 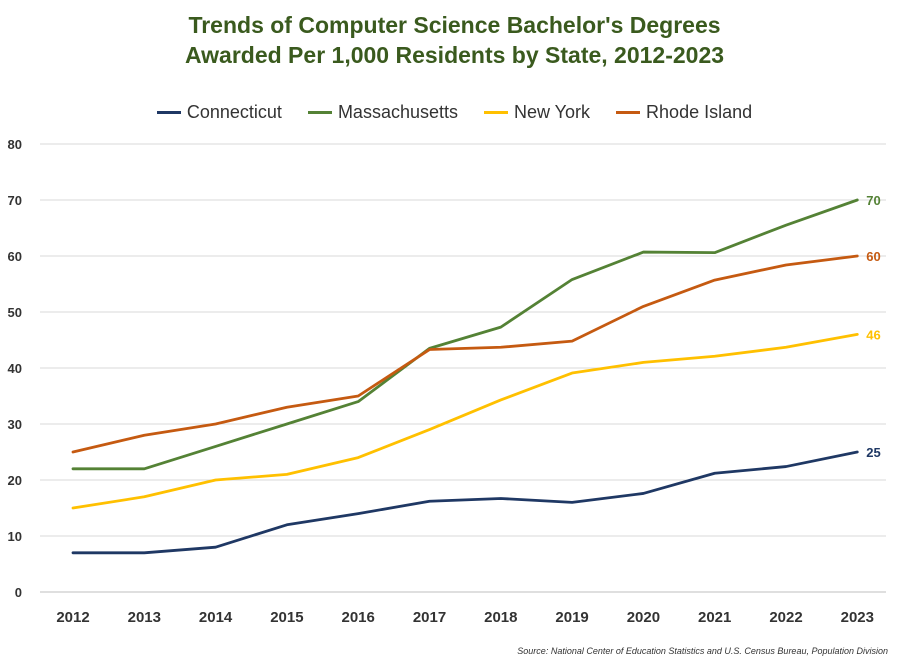 I want to click on y-tick-label-20: 20, so click(x=15, y=480).